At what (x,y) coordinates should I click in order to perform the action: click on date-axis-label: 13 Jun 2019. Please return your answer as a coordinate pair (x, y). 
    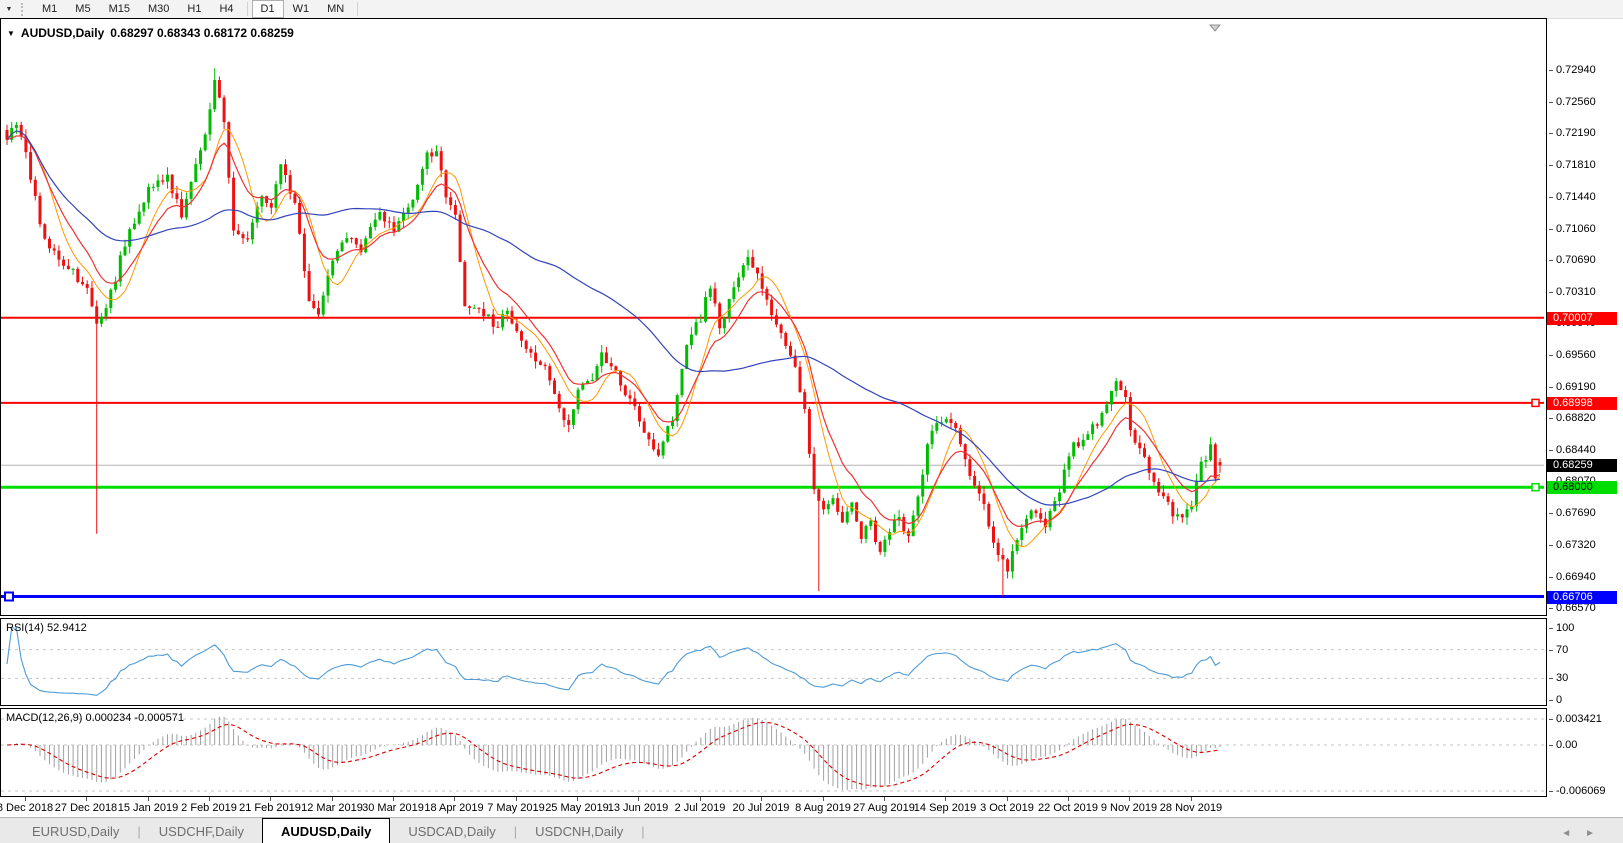
    Looking at the image, I should click on (638, 808).